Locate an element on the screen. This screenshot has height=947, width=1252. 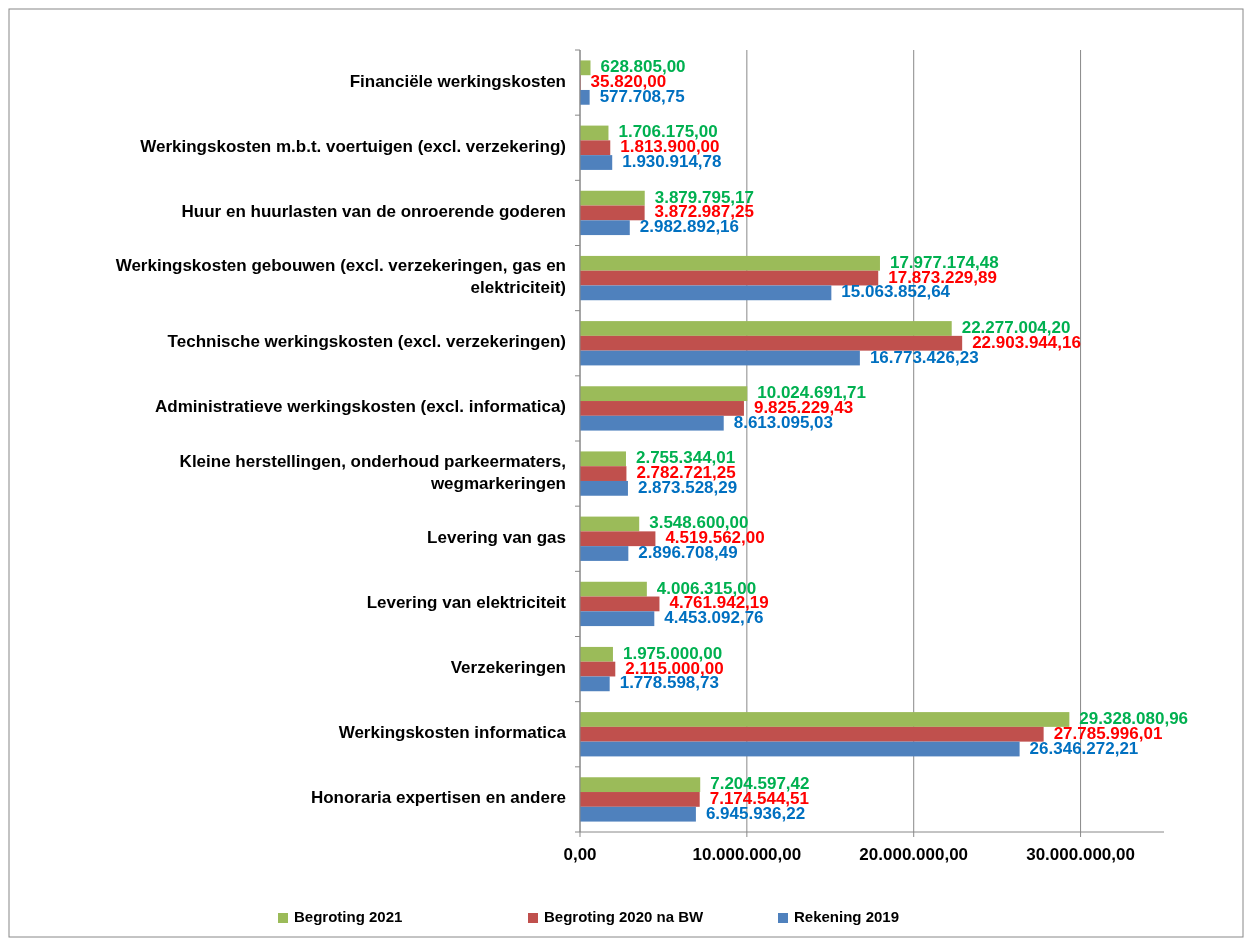
y-tick-label: Technische werkingskosten (excl. verzekeringen) is located at coordinates (366, 342).